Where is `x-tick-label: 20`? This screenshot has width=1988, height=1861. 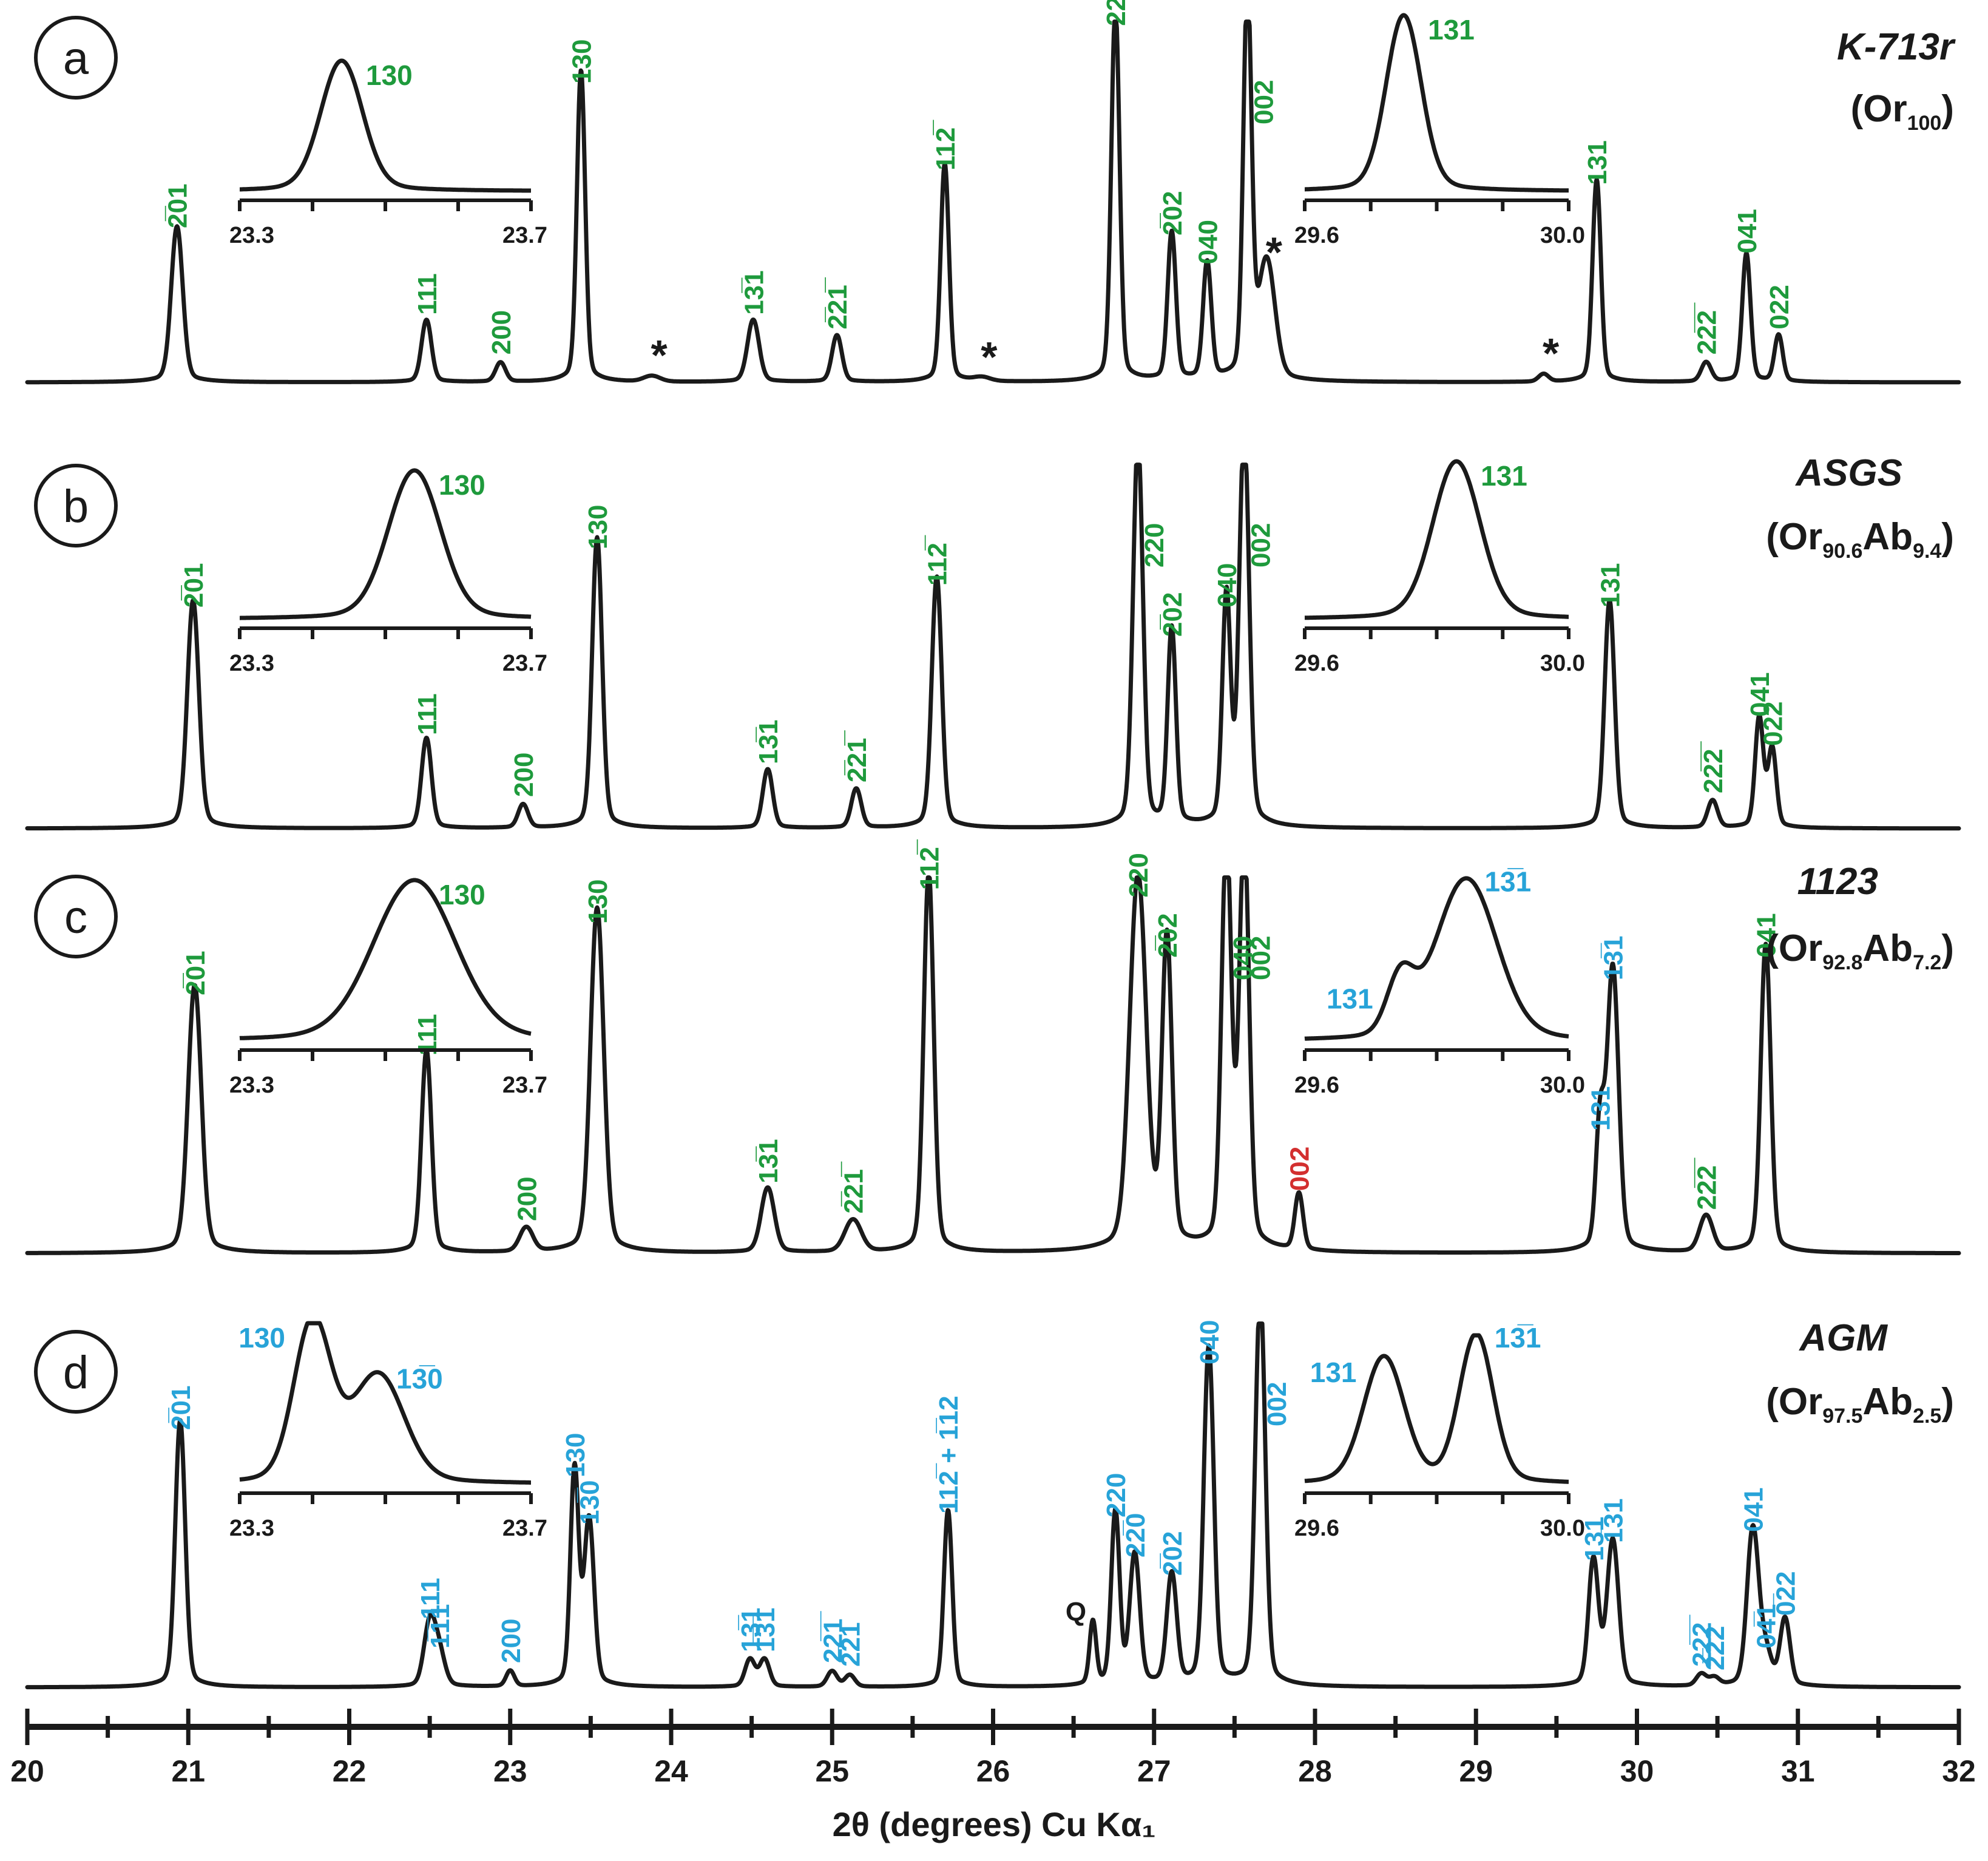
x-tick-label: 20 is located at coordinates (27, 1771).